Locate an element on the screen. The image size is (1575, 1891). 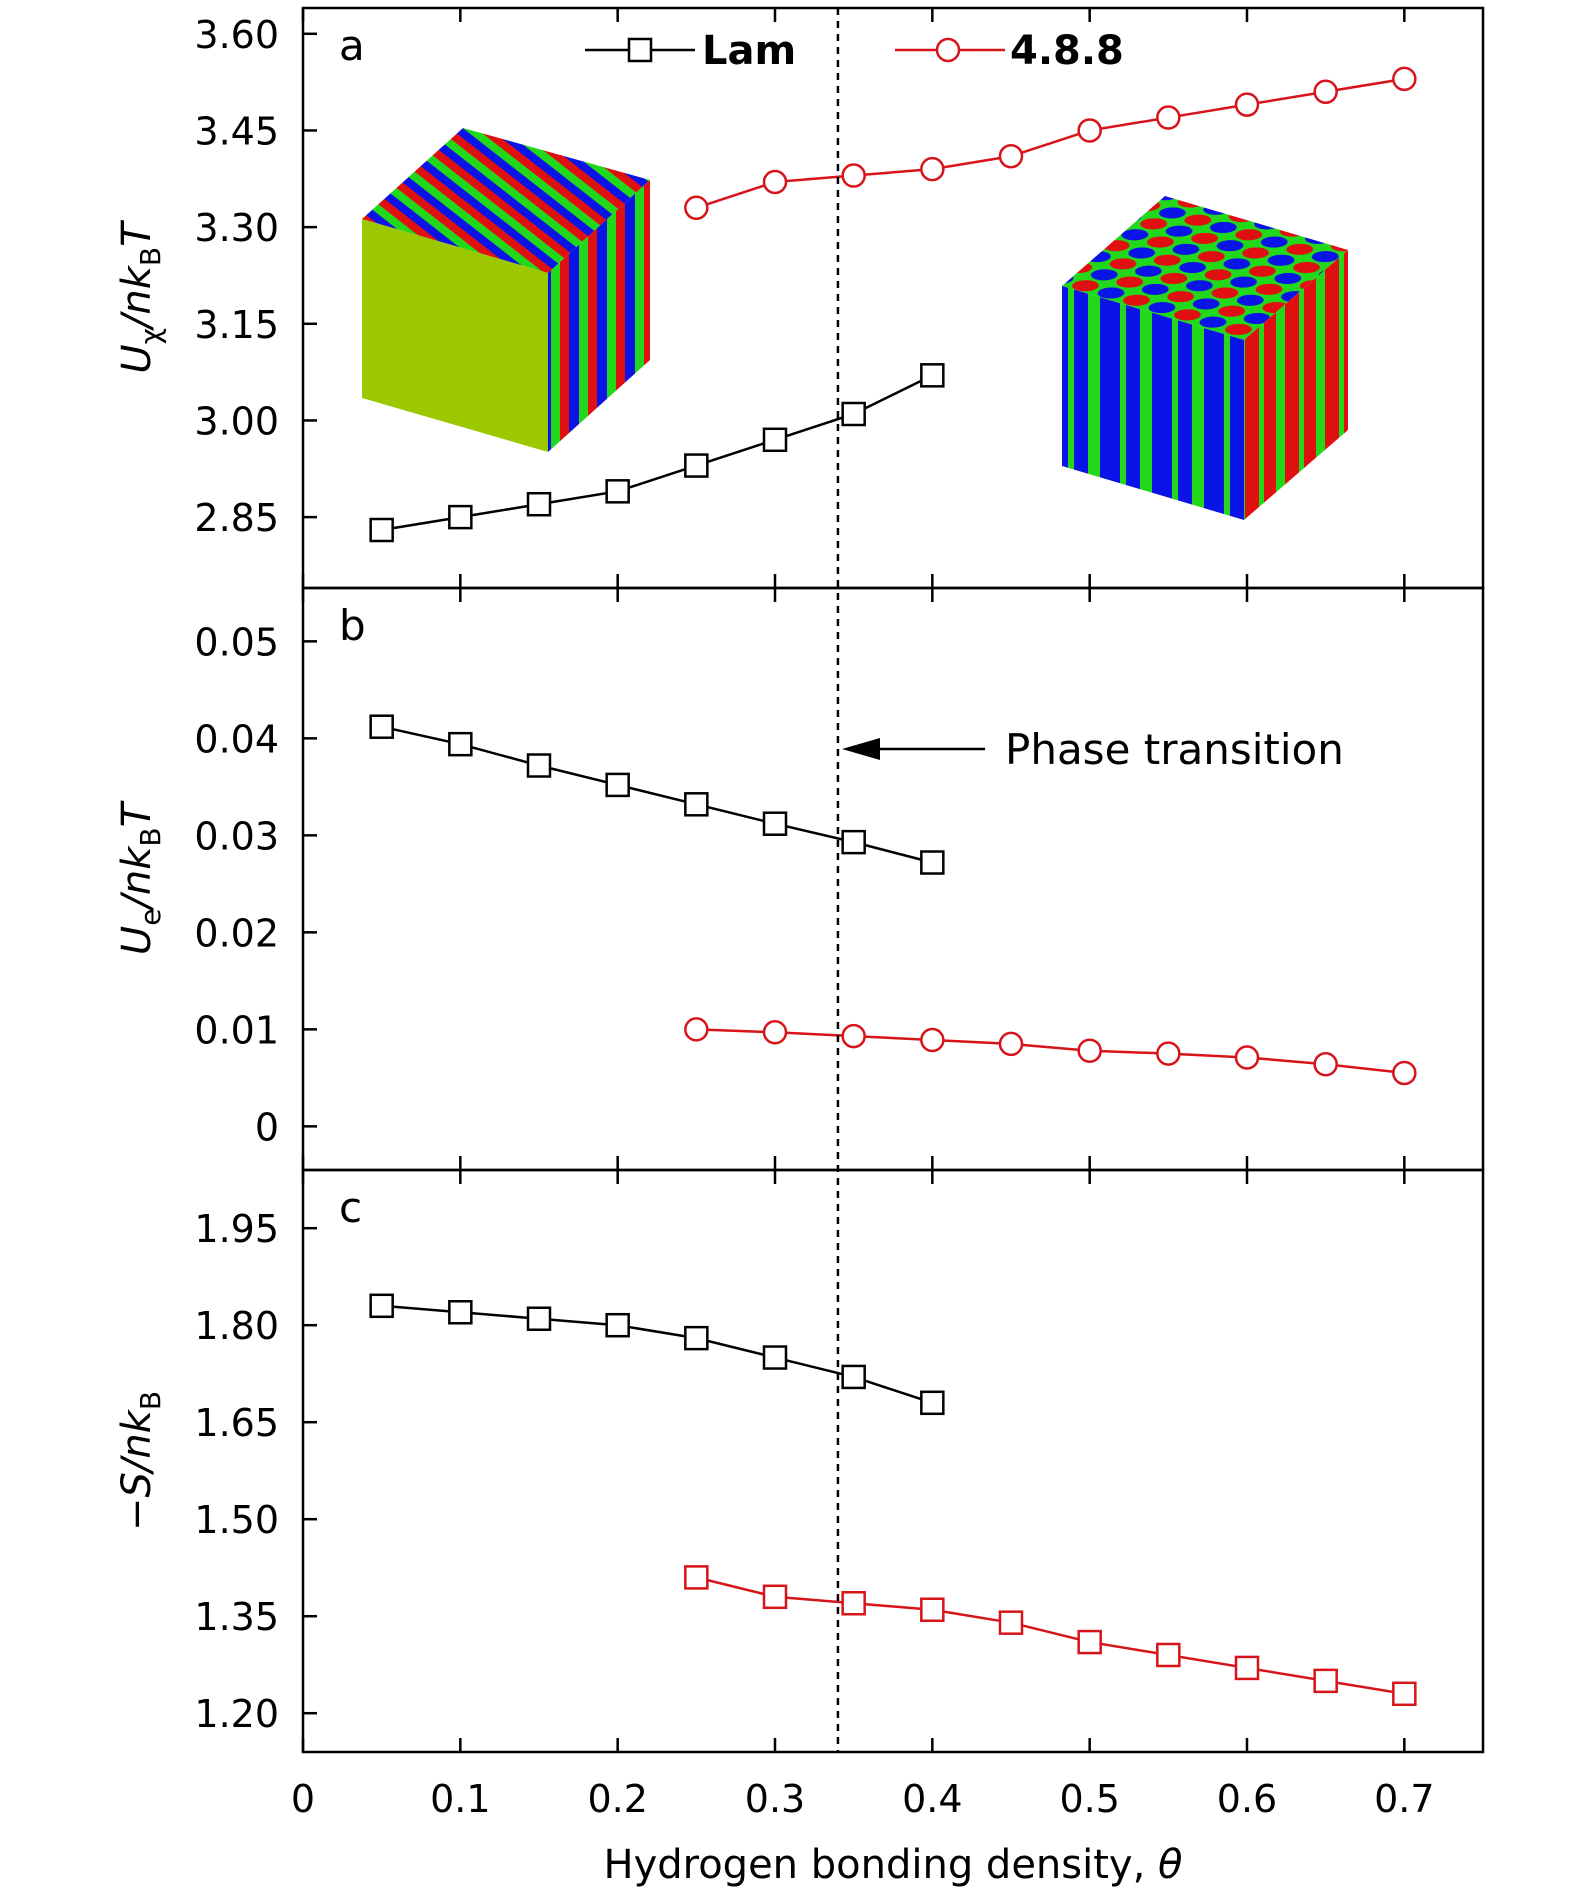
x-tick-label: 0.1 is located at coordinates (460, 1799).